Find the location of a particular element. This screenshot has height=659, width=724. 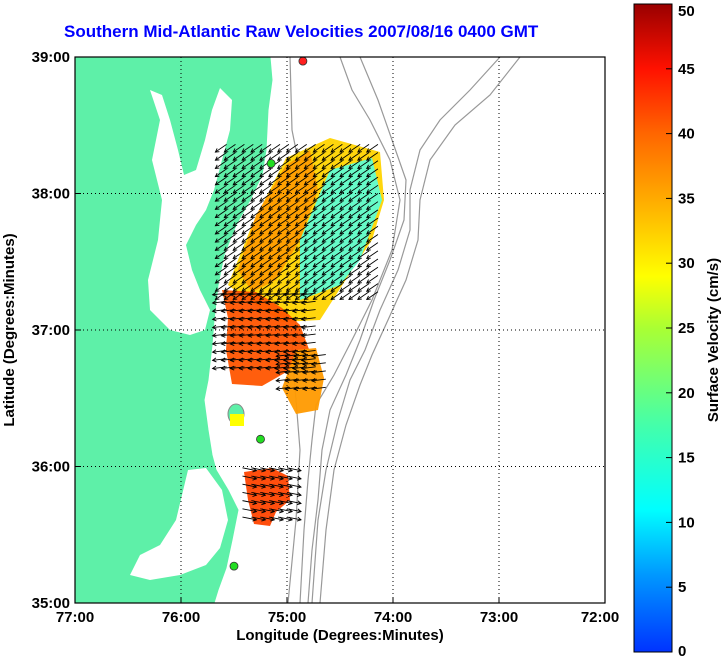

lon-tick: 75:00 is located at coordinates (287, 617).